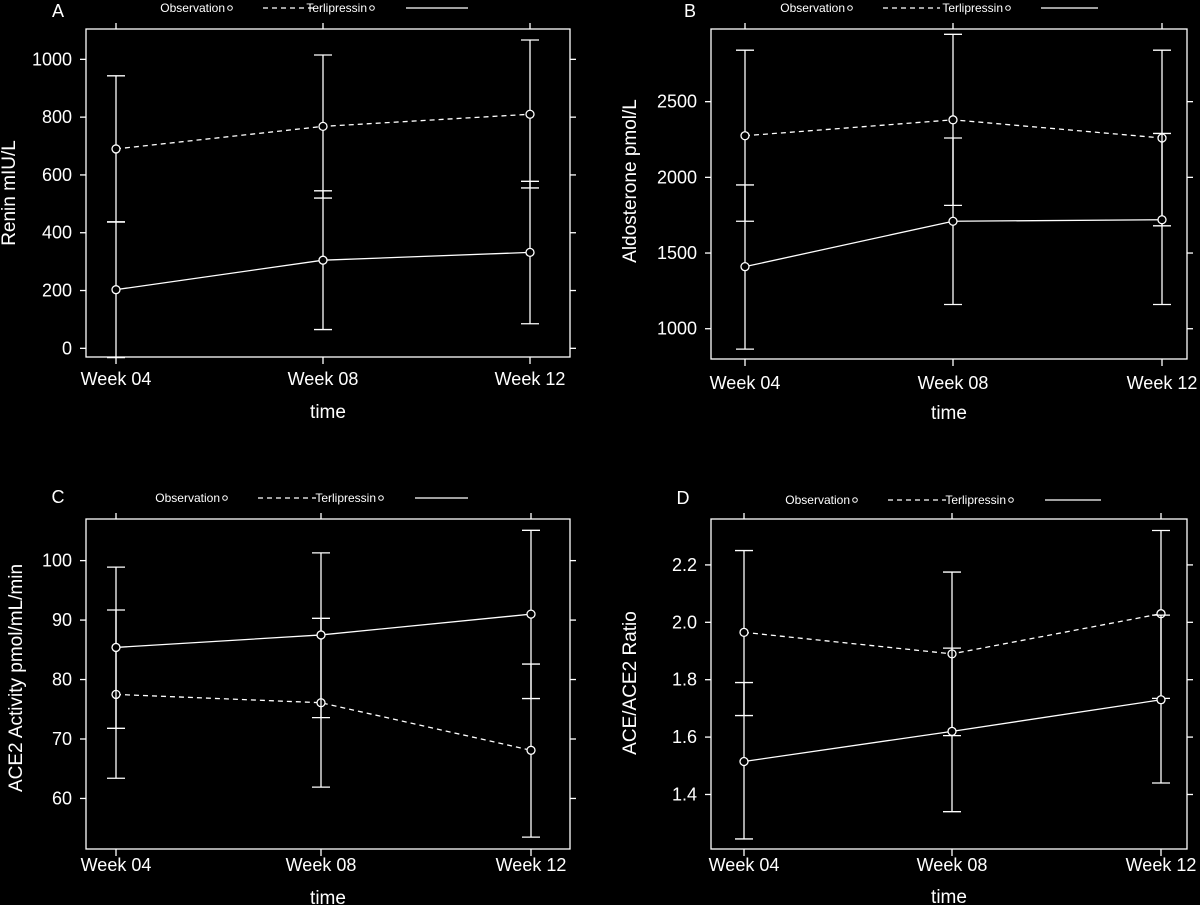 The height and width of the screenshot is (905, 1200). What do you see at coordinates (684, 737) in the screenshot?
I see `y-tick-label: 1.6` at bounding box center [684, 737].